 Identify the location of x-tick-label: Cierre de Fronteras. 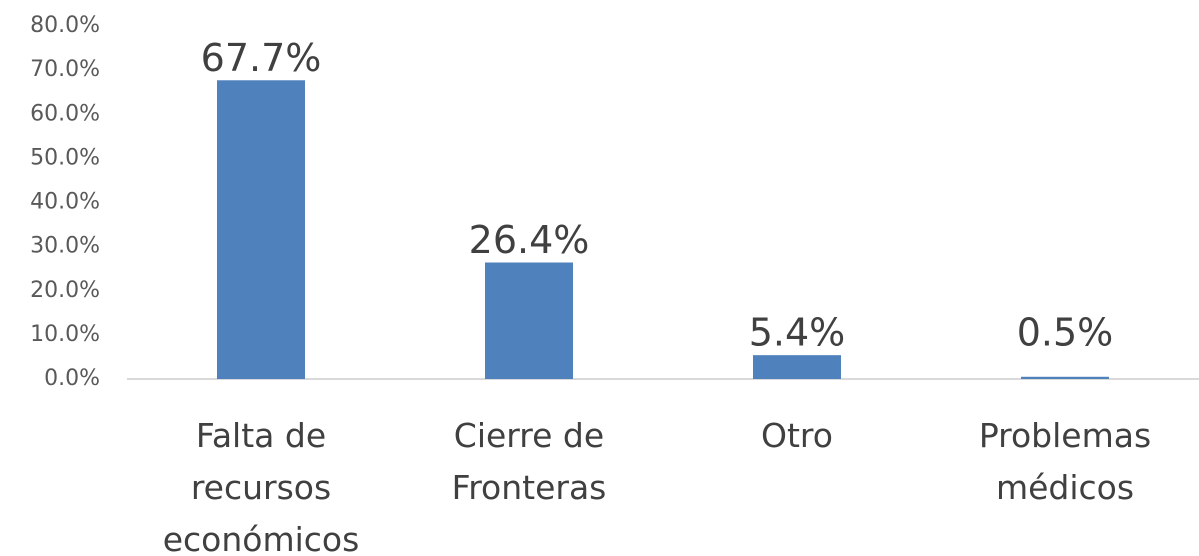
(529, 461).